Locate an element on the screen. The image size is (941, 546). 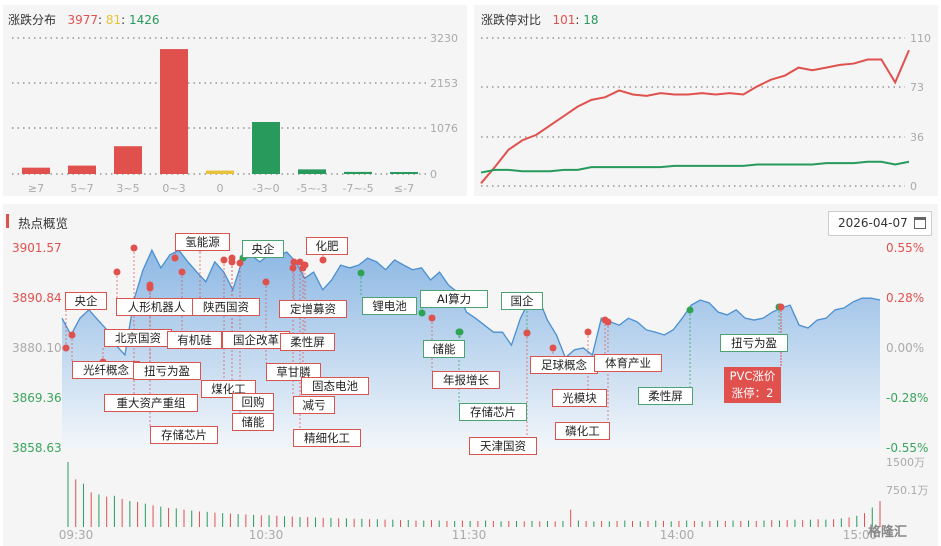
bar--3~0 is located at coordinates (266, 148).